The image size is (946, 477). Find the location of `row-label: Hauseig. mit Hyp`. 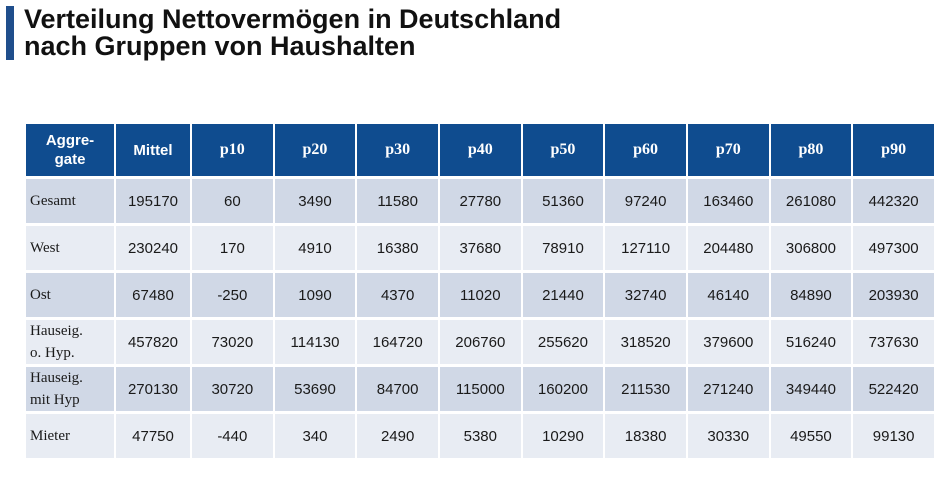

row-label: Hauseig. mit Hyp is located at coordinates (70, 389).